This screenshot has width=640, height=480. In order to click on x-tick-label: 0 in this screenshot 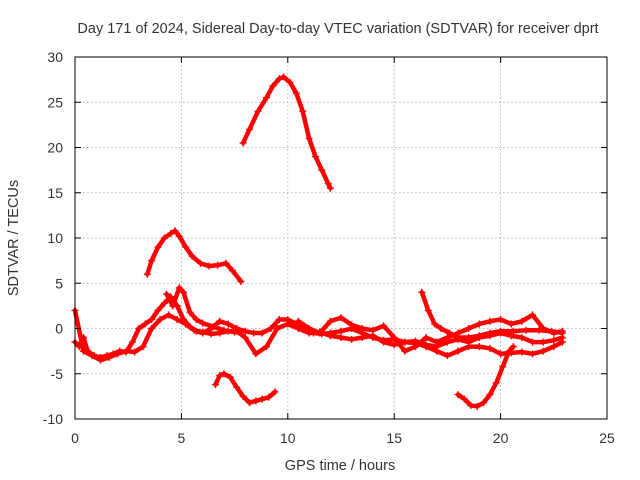, I will do `click(75, 438)`.